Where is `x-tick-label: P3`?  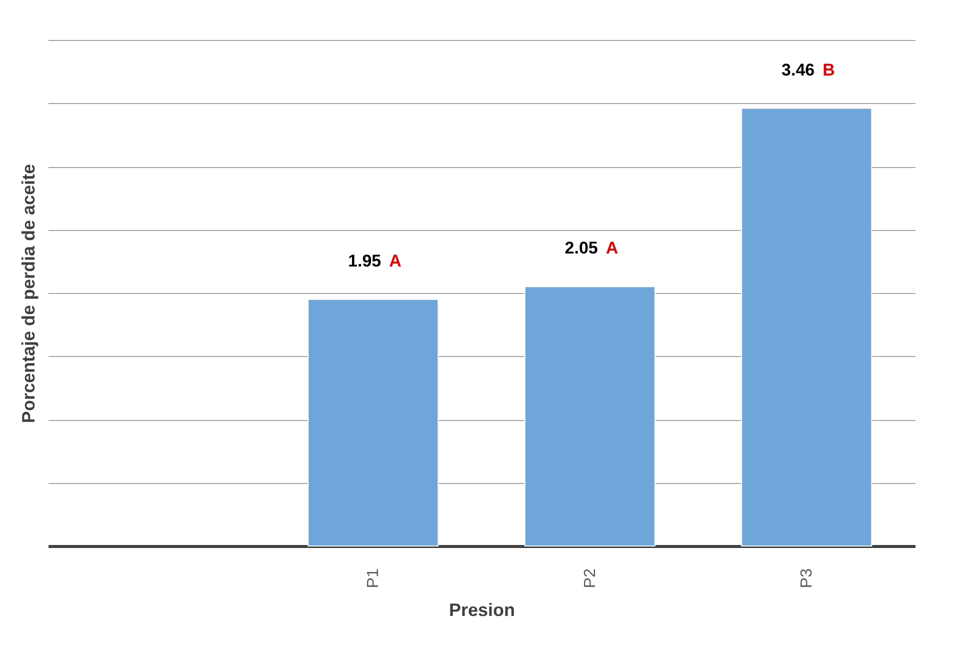 x-tick-label: P3 is located at coordinates (807, 578).